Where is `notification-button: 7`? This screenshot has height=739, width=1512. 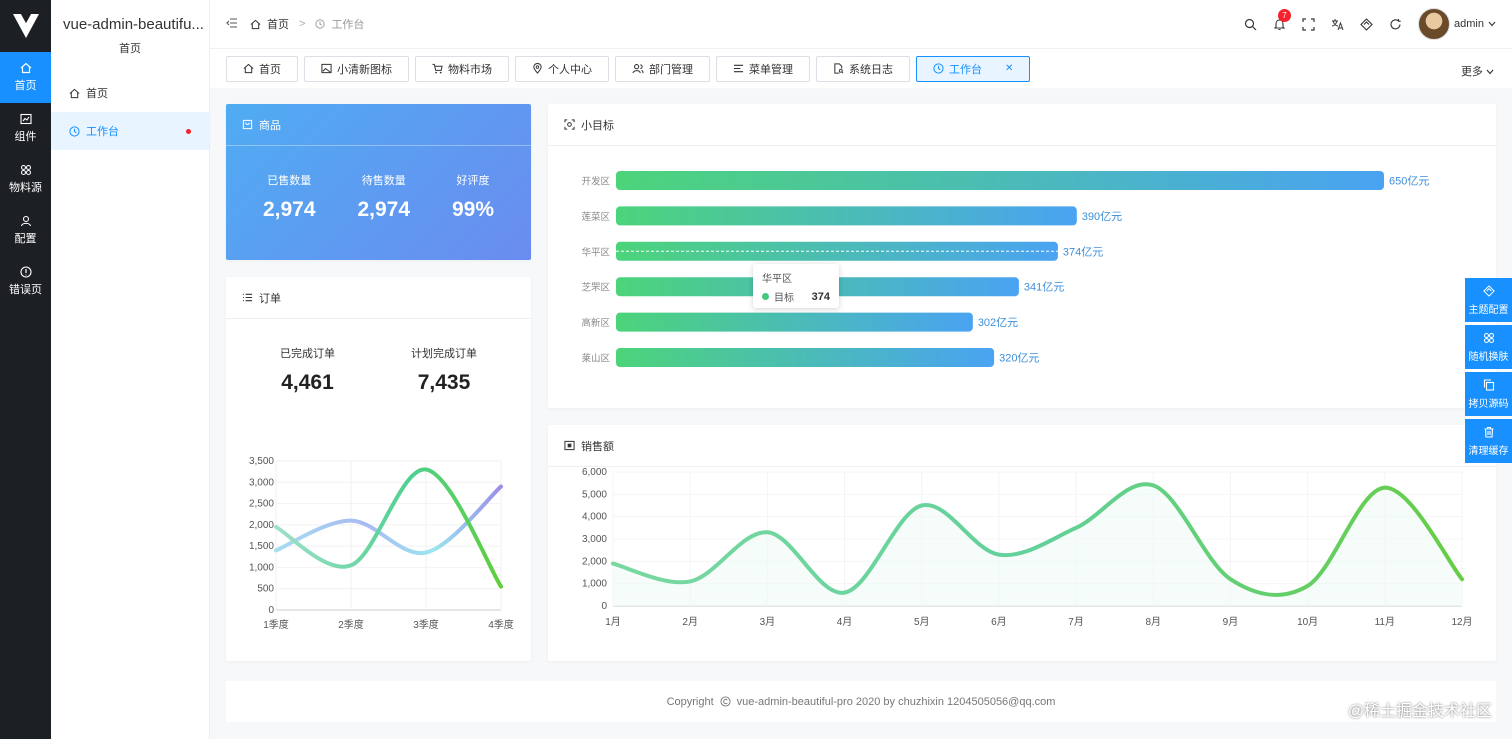 notification-button: 7 is located at coordinates (1282, 19).